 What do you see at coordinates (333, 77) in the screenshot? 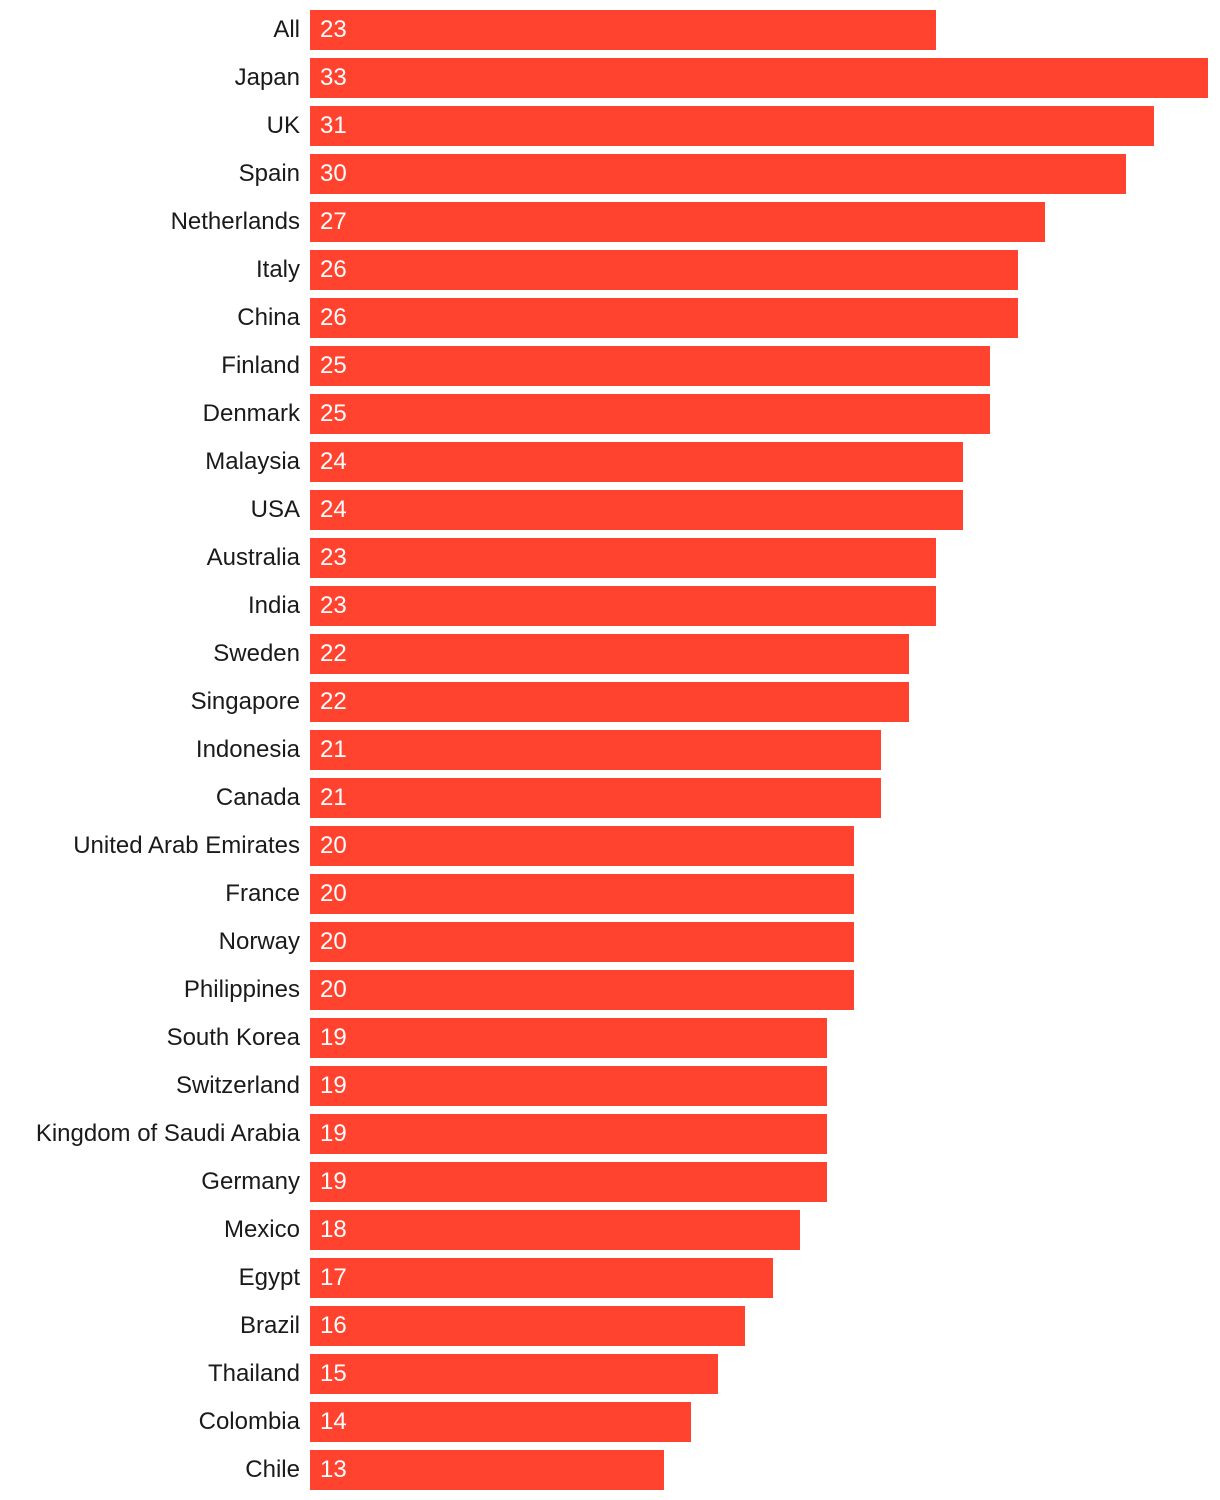
I see `value-label: 33` at bounding box center [333, 77].